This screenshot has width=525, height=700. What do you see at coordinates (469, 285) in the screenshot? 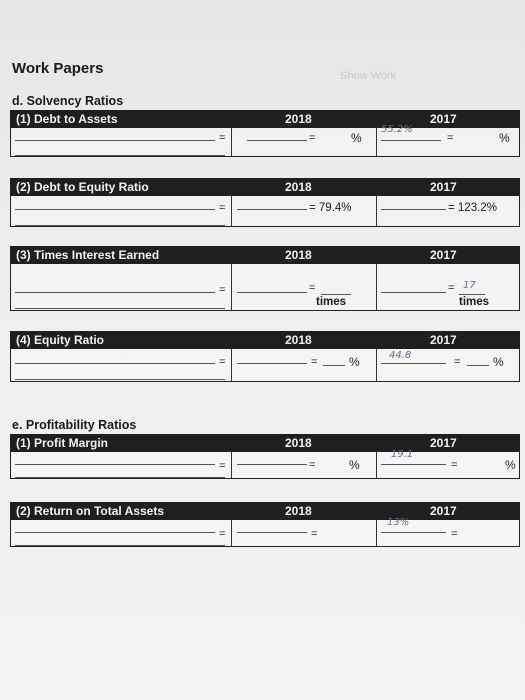
I see `handwritten-answer-2017: 17` at bounding box center [469, 285].